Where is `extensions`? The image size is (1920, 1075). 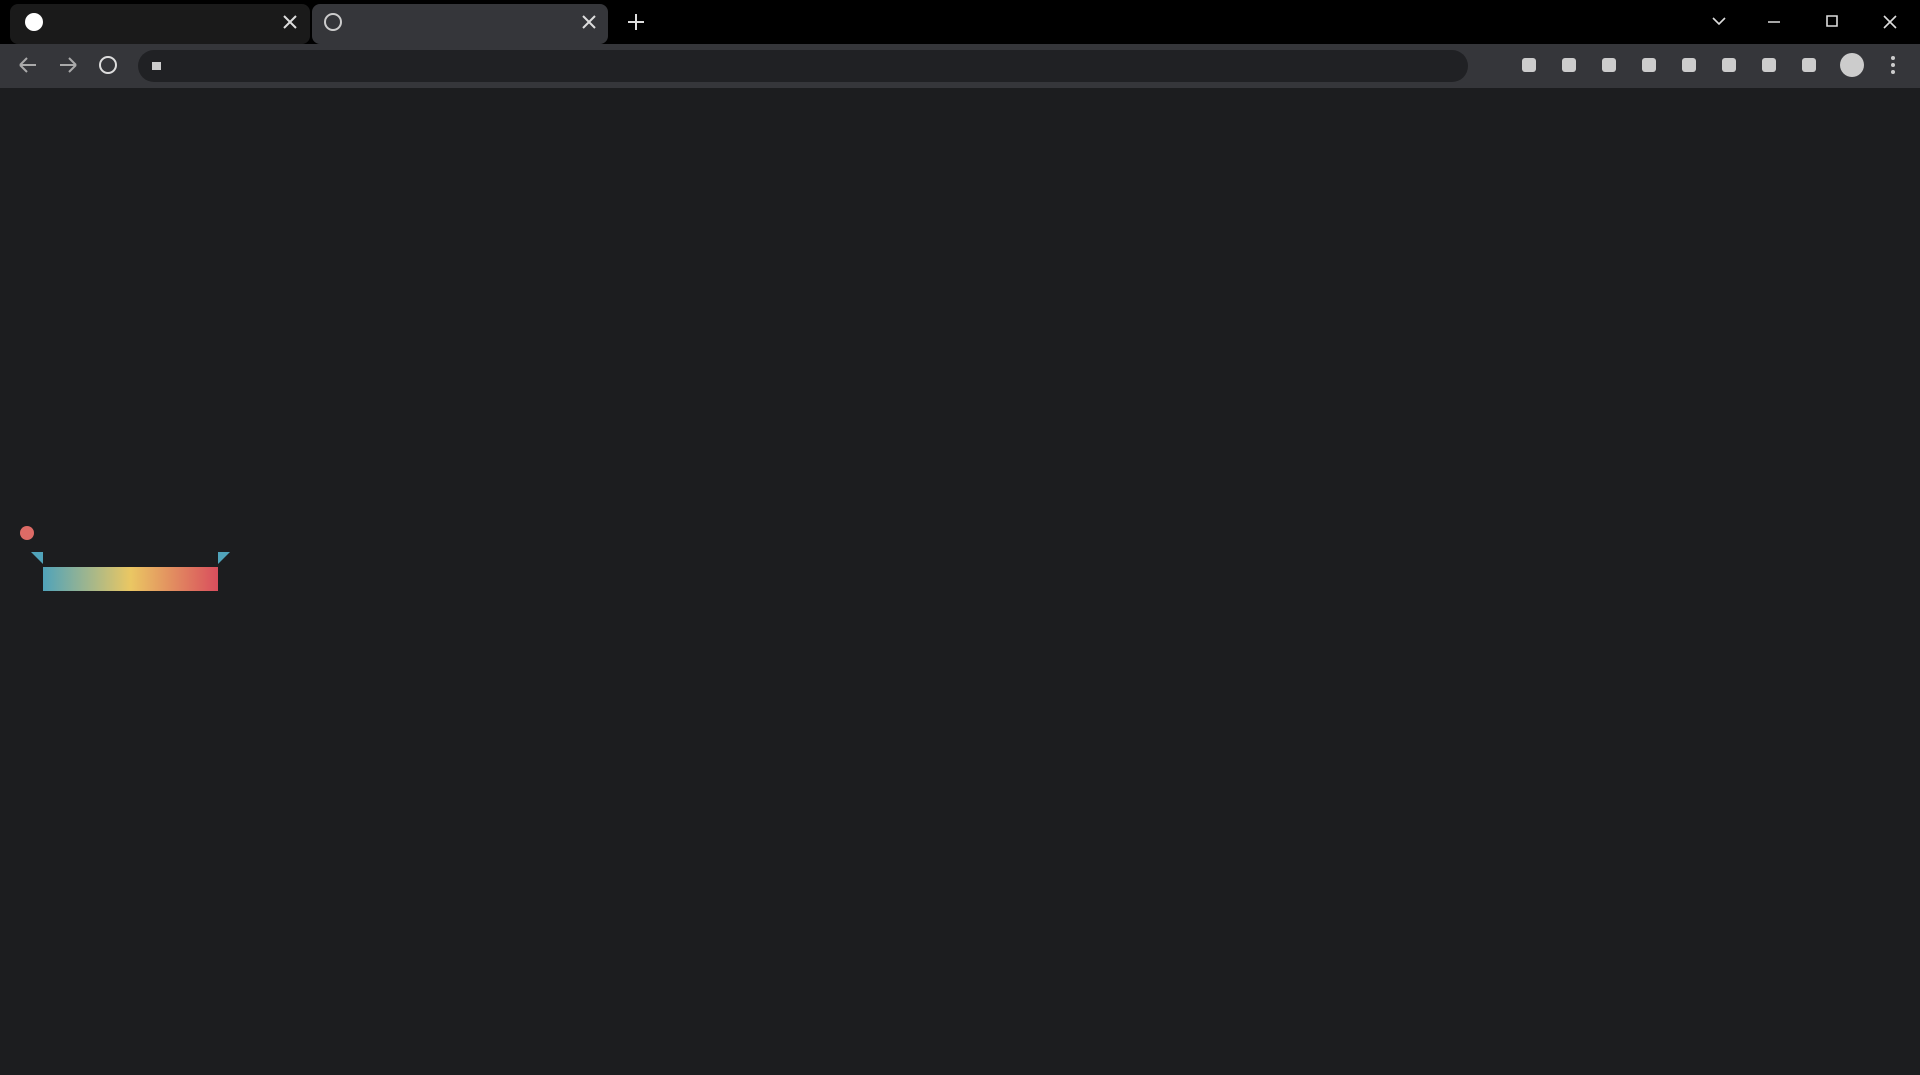 extensions is located at coordinates (1708, 65).